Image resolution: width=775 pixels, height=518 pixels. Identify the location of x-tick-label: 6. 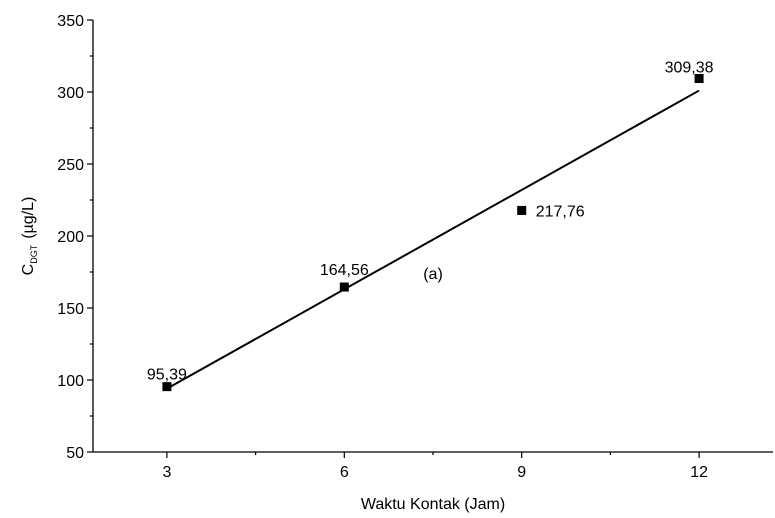
(344, 472).